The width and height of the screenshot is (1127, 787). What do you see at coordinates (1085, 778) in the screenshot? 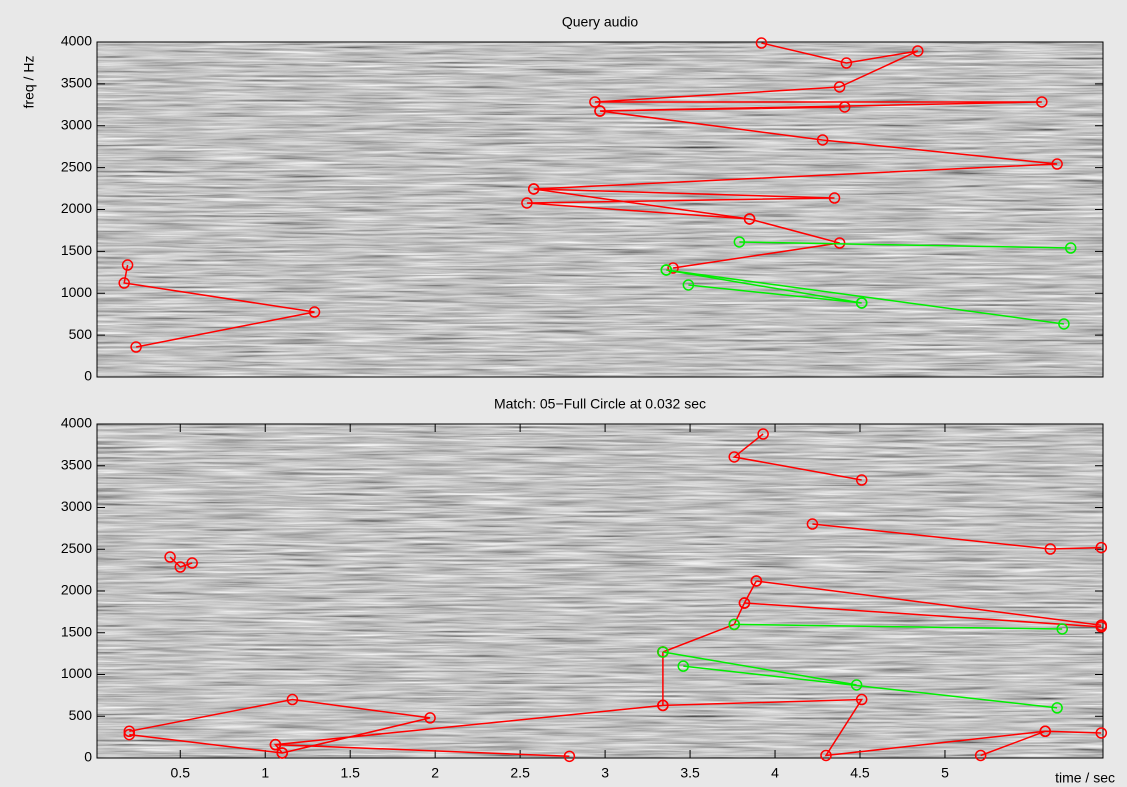
I see `x-axis-label: time / sec` at bounding box center [1085, 778].